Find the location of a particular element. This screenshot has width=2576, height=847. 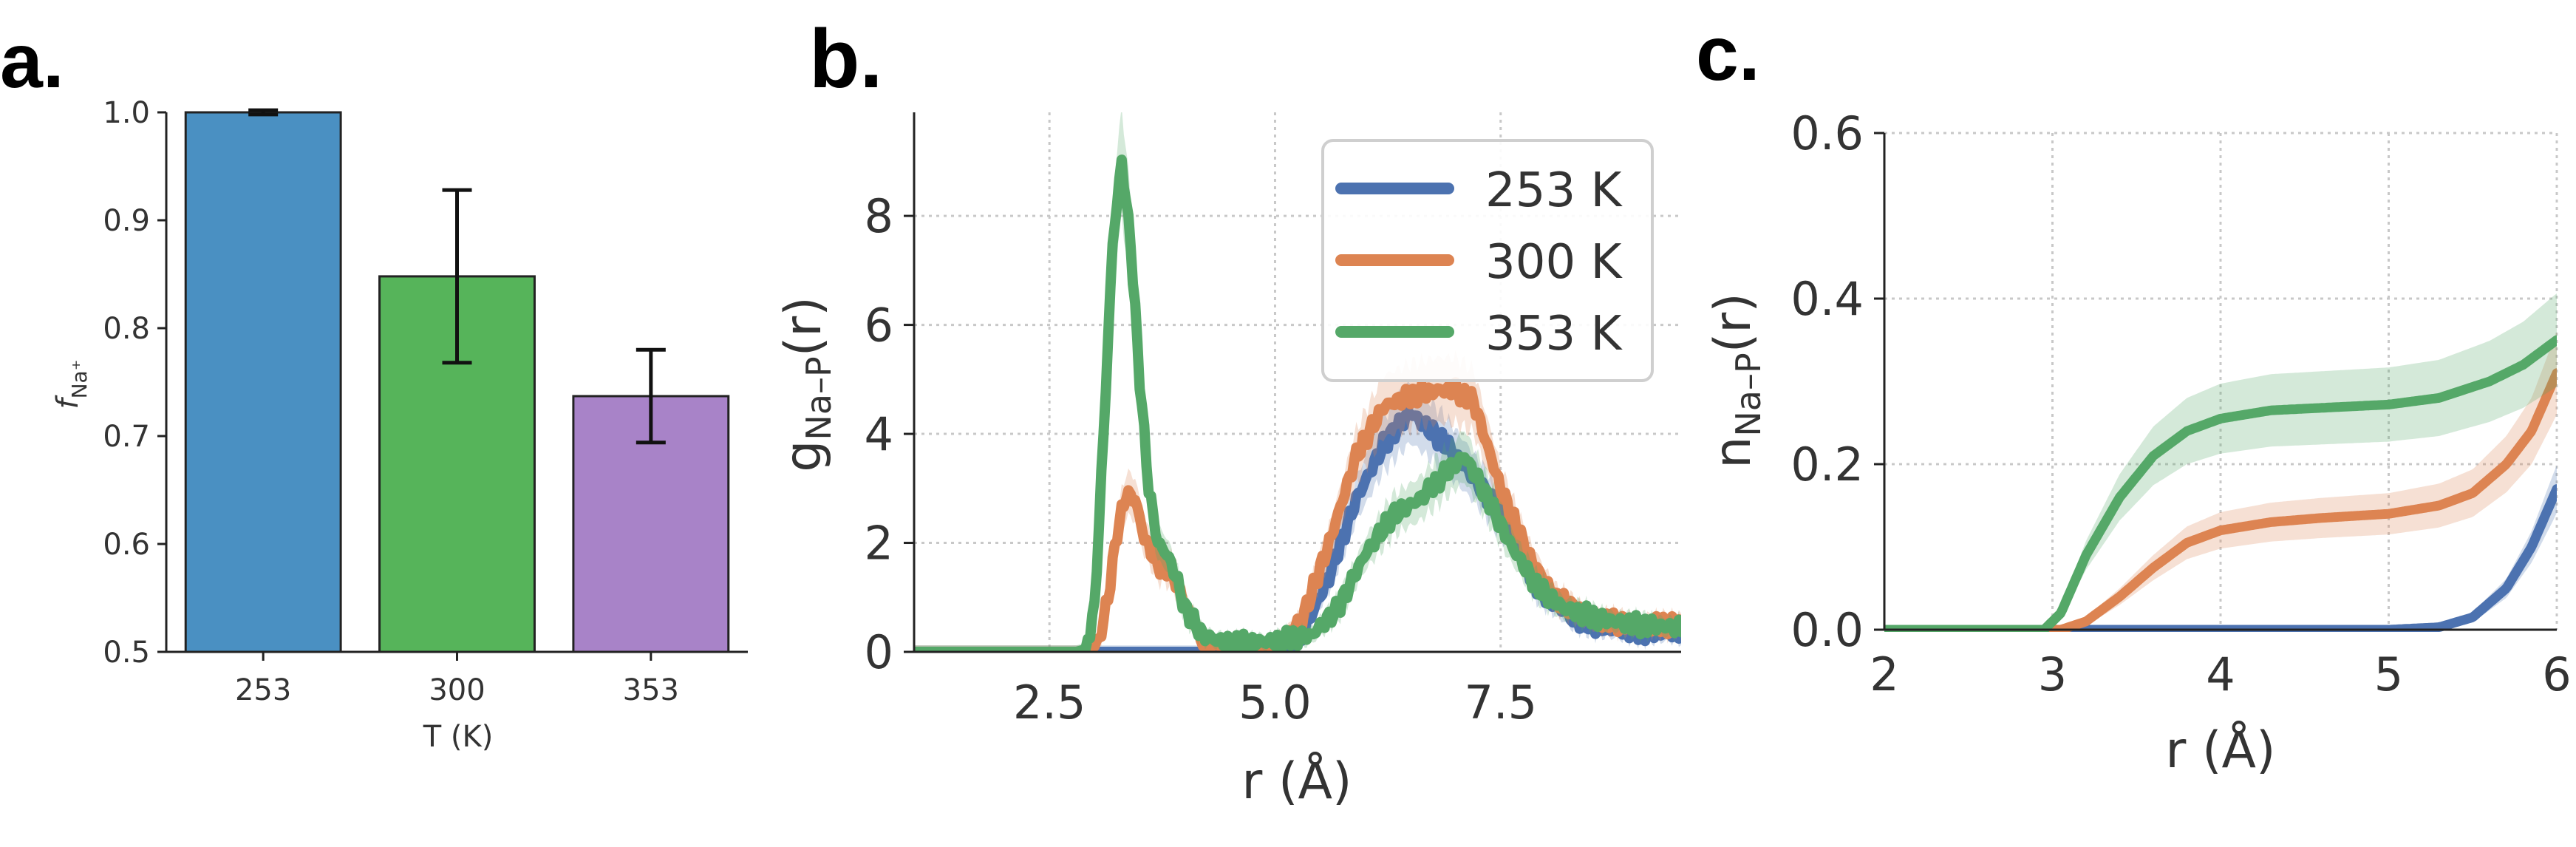

y-tick-label-0.9: 0.9 is located at coordinates (126, 221).